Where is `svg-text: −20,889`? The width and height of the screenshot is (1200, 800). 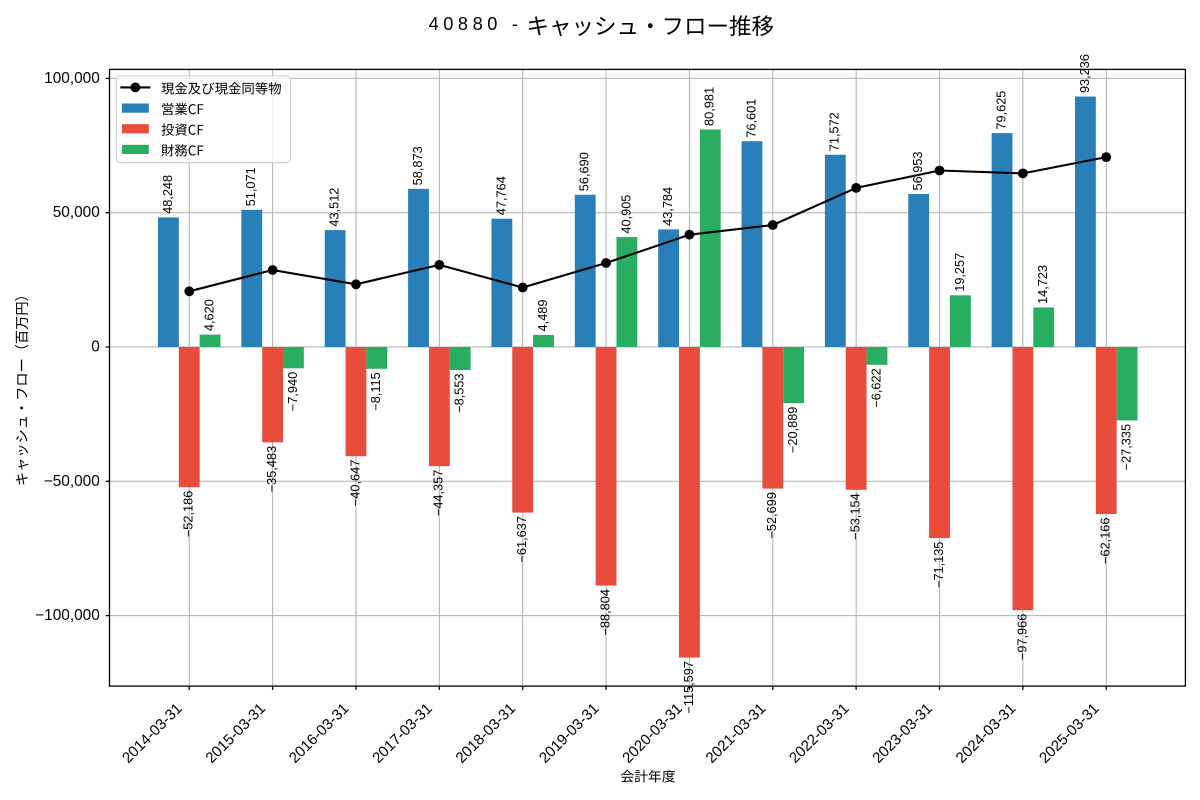
svg-text: −20,889 is located at coordinates (792, 430).